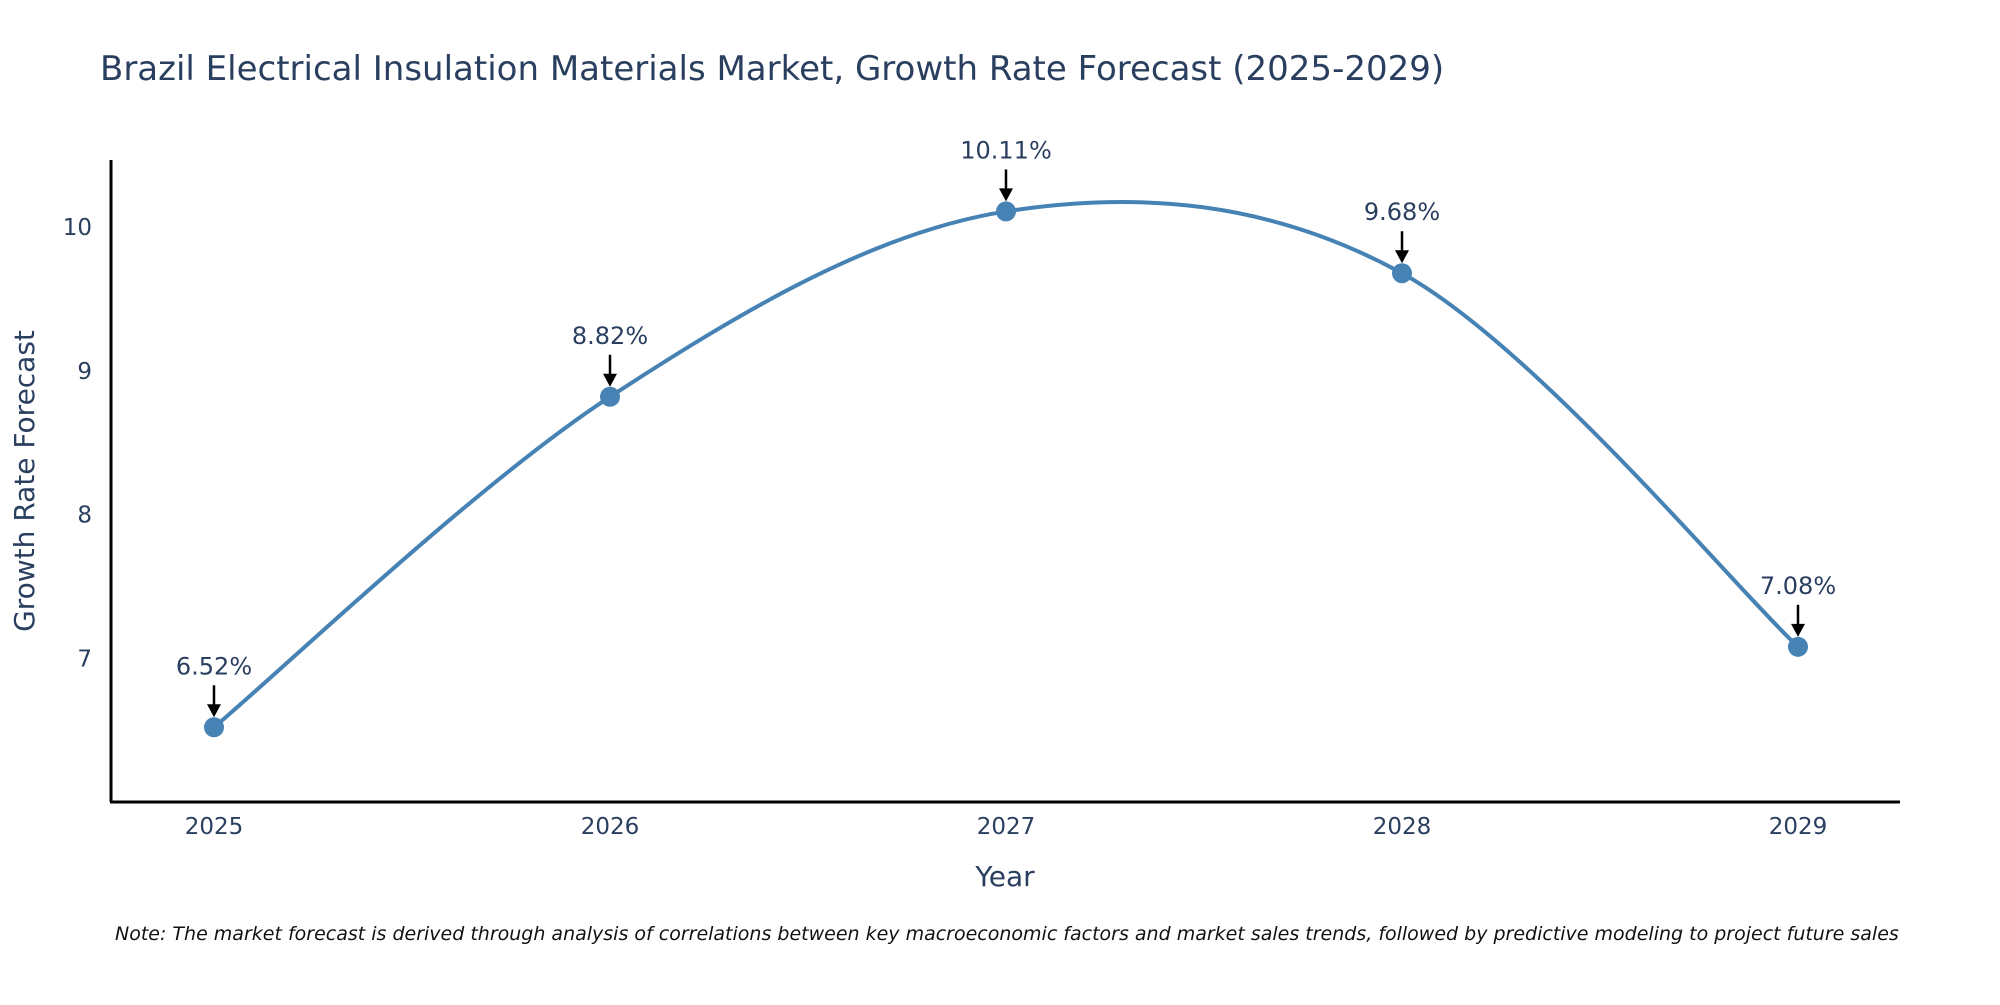  I want to click on x-tick-label: 2025, so click(214, 827).